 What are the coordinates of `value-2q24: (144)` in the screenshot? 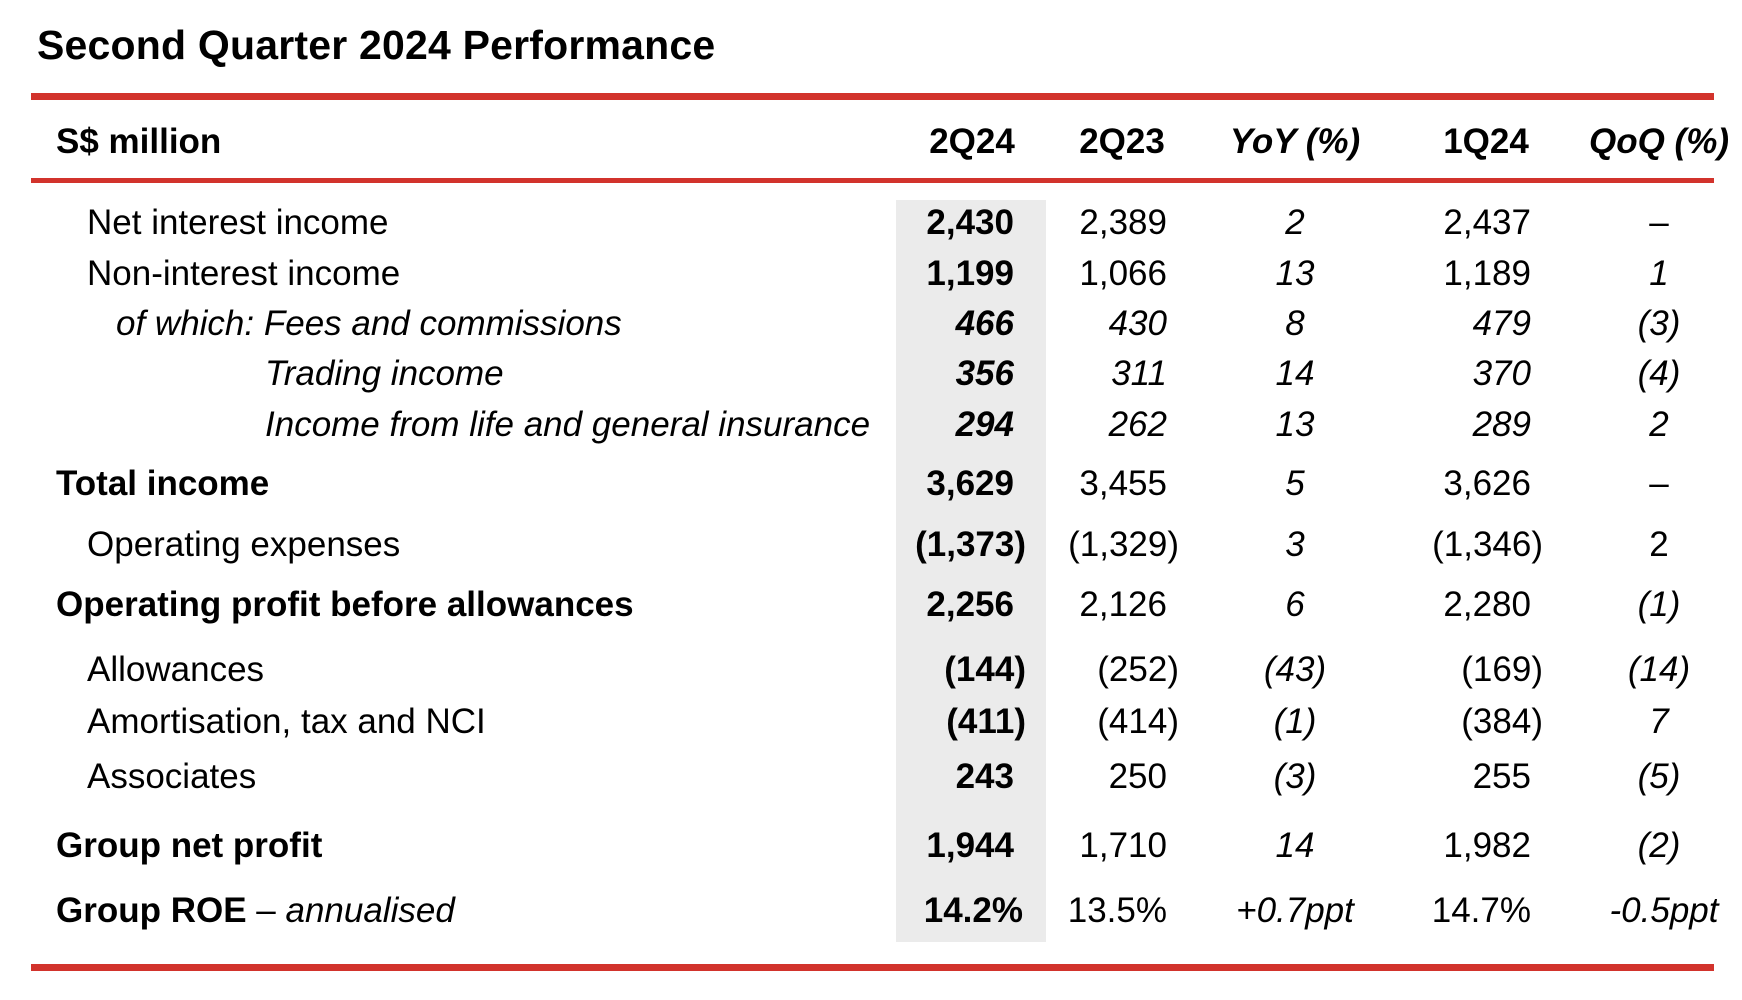 It's located at (985, 669).